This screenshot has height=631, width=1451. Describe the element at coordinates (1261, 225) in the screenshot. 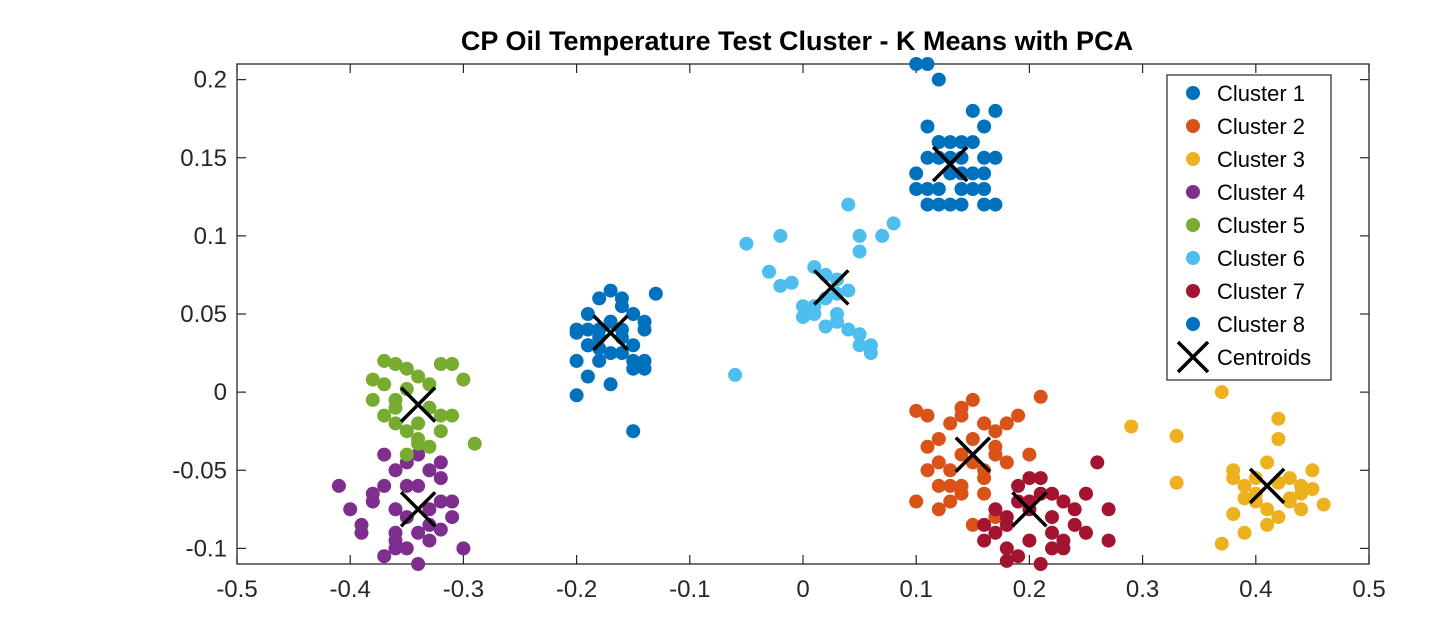

I see `legend-label: Cluster 5` at that location.